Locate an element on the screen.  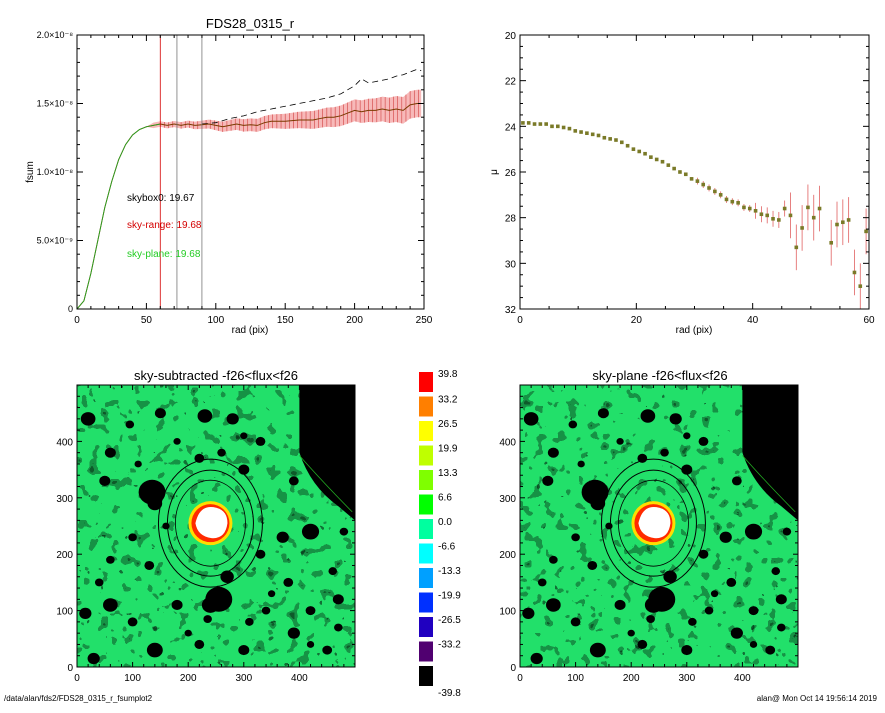
colorbar-label: 33.2 is located at coordinates (448, 400).